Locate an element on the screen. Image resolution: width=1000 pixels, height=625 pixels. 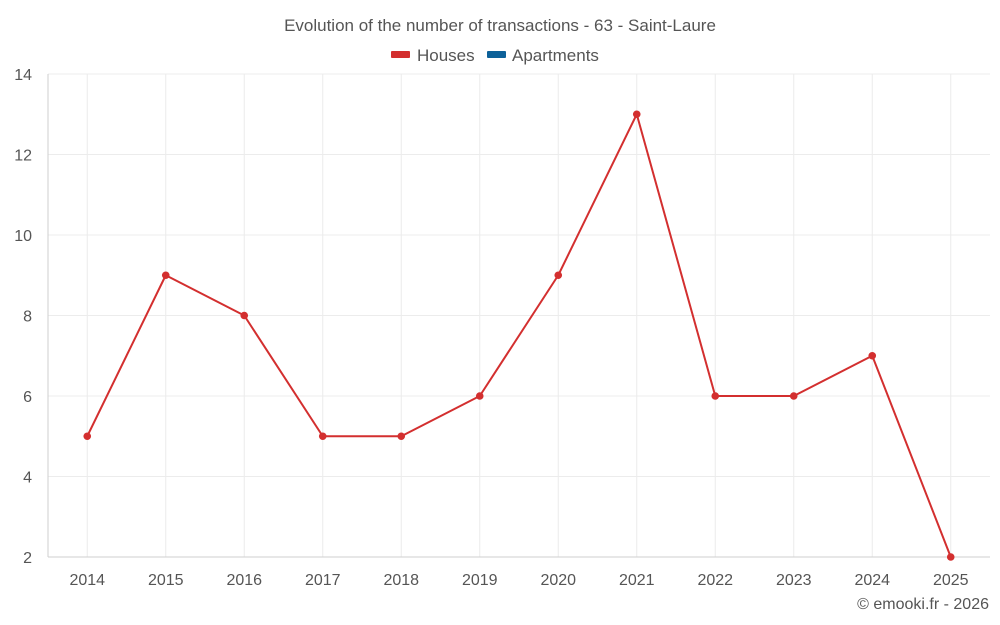
y-tick-label: 4 is located at coordinates (27, 478).